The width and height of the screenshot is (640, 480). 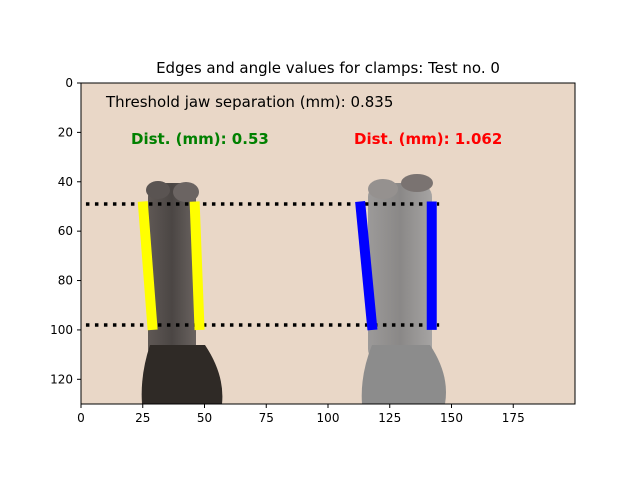 I want to click on right-clamp-image, so click(x=403, y=289).